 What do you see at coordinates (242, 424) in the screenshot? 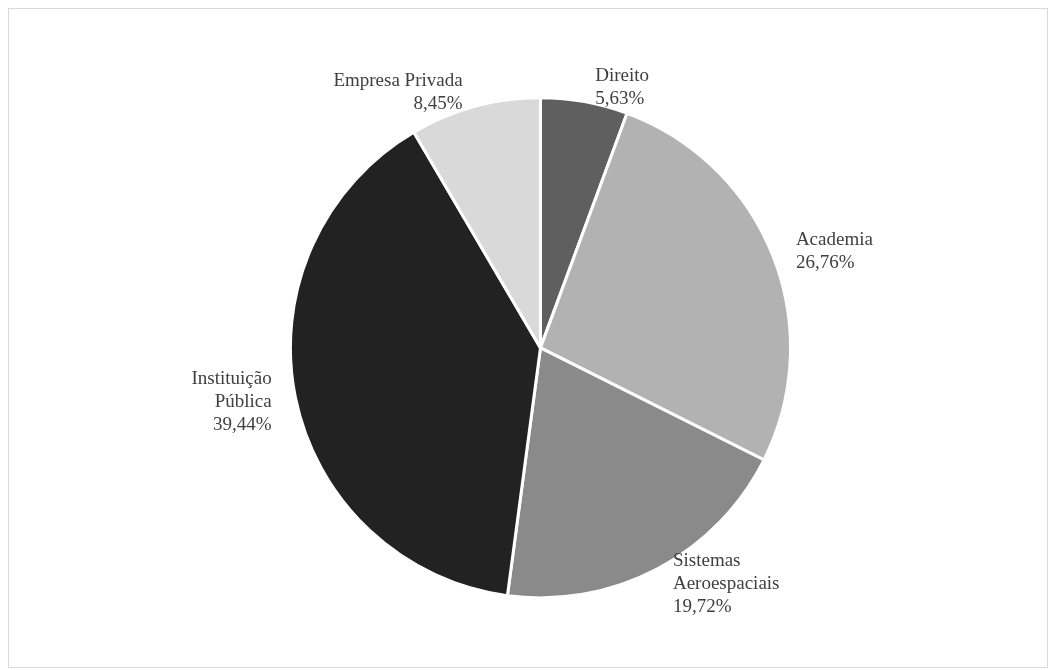
I see `data-label: 39,44%` at bounding box center [242, 424].